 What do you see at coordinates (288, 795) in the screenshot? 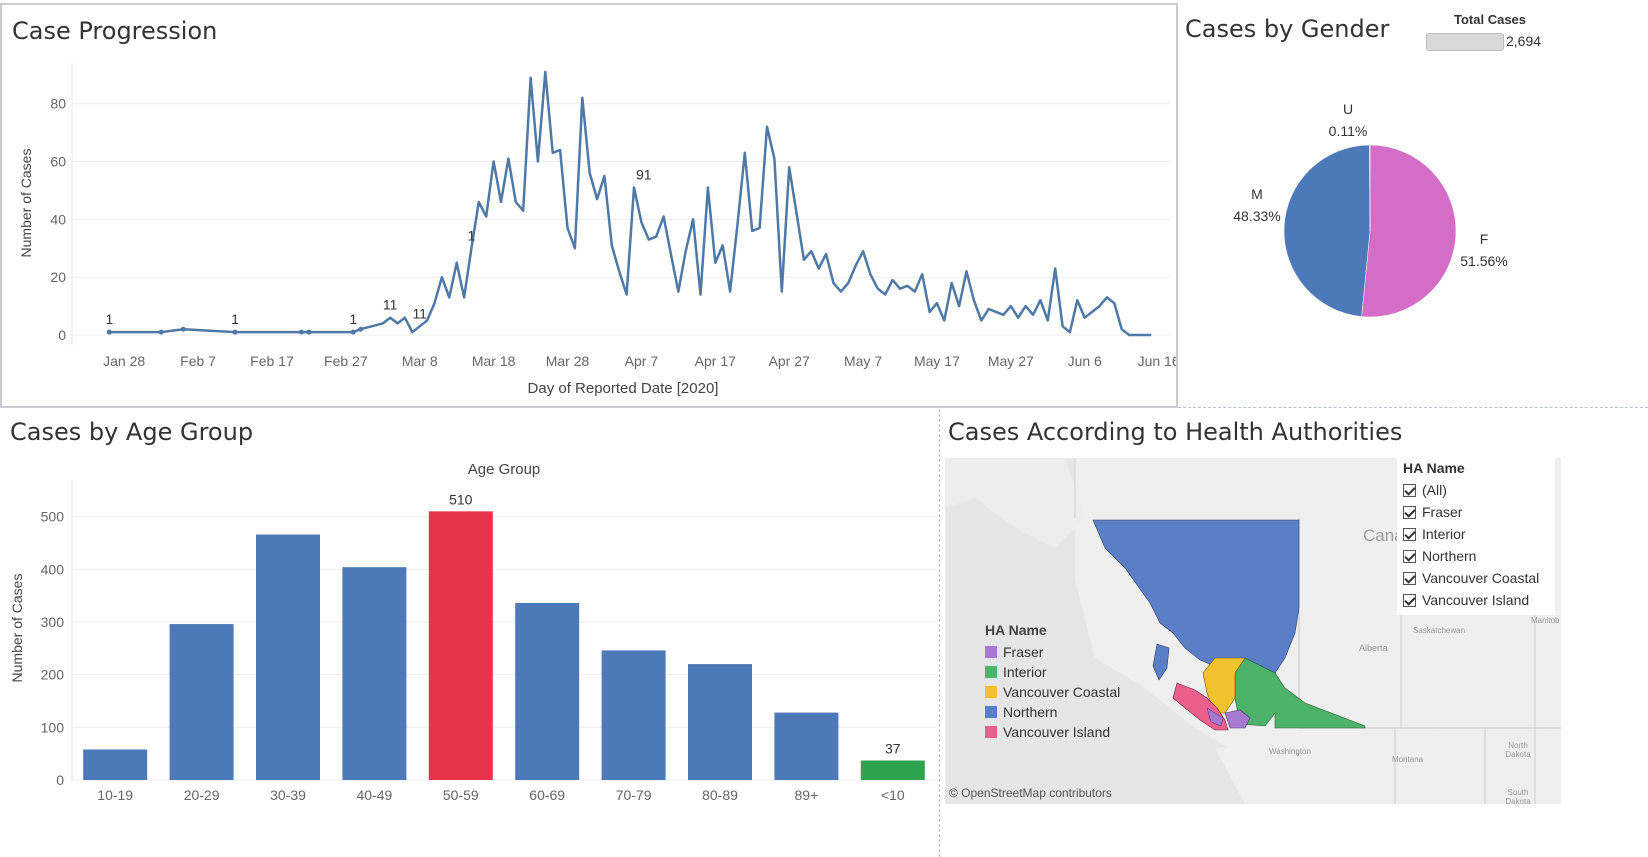
I see `x-tick-label: 30-39` at bounding box center [288, 795].